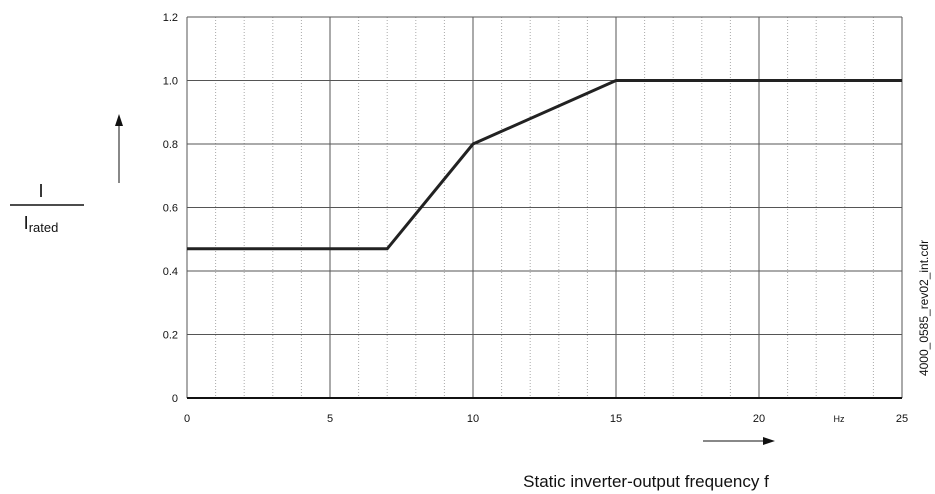 Image resolution: width=935 pixels, height=494 pixels. Describe the element at coordinates (175, 399) in the screenshot. I see `y-tick-label: 0` at that location.